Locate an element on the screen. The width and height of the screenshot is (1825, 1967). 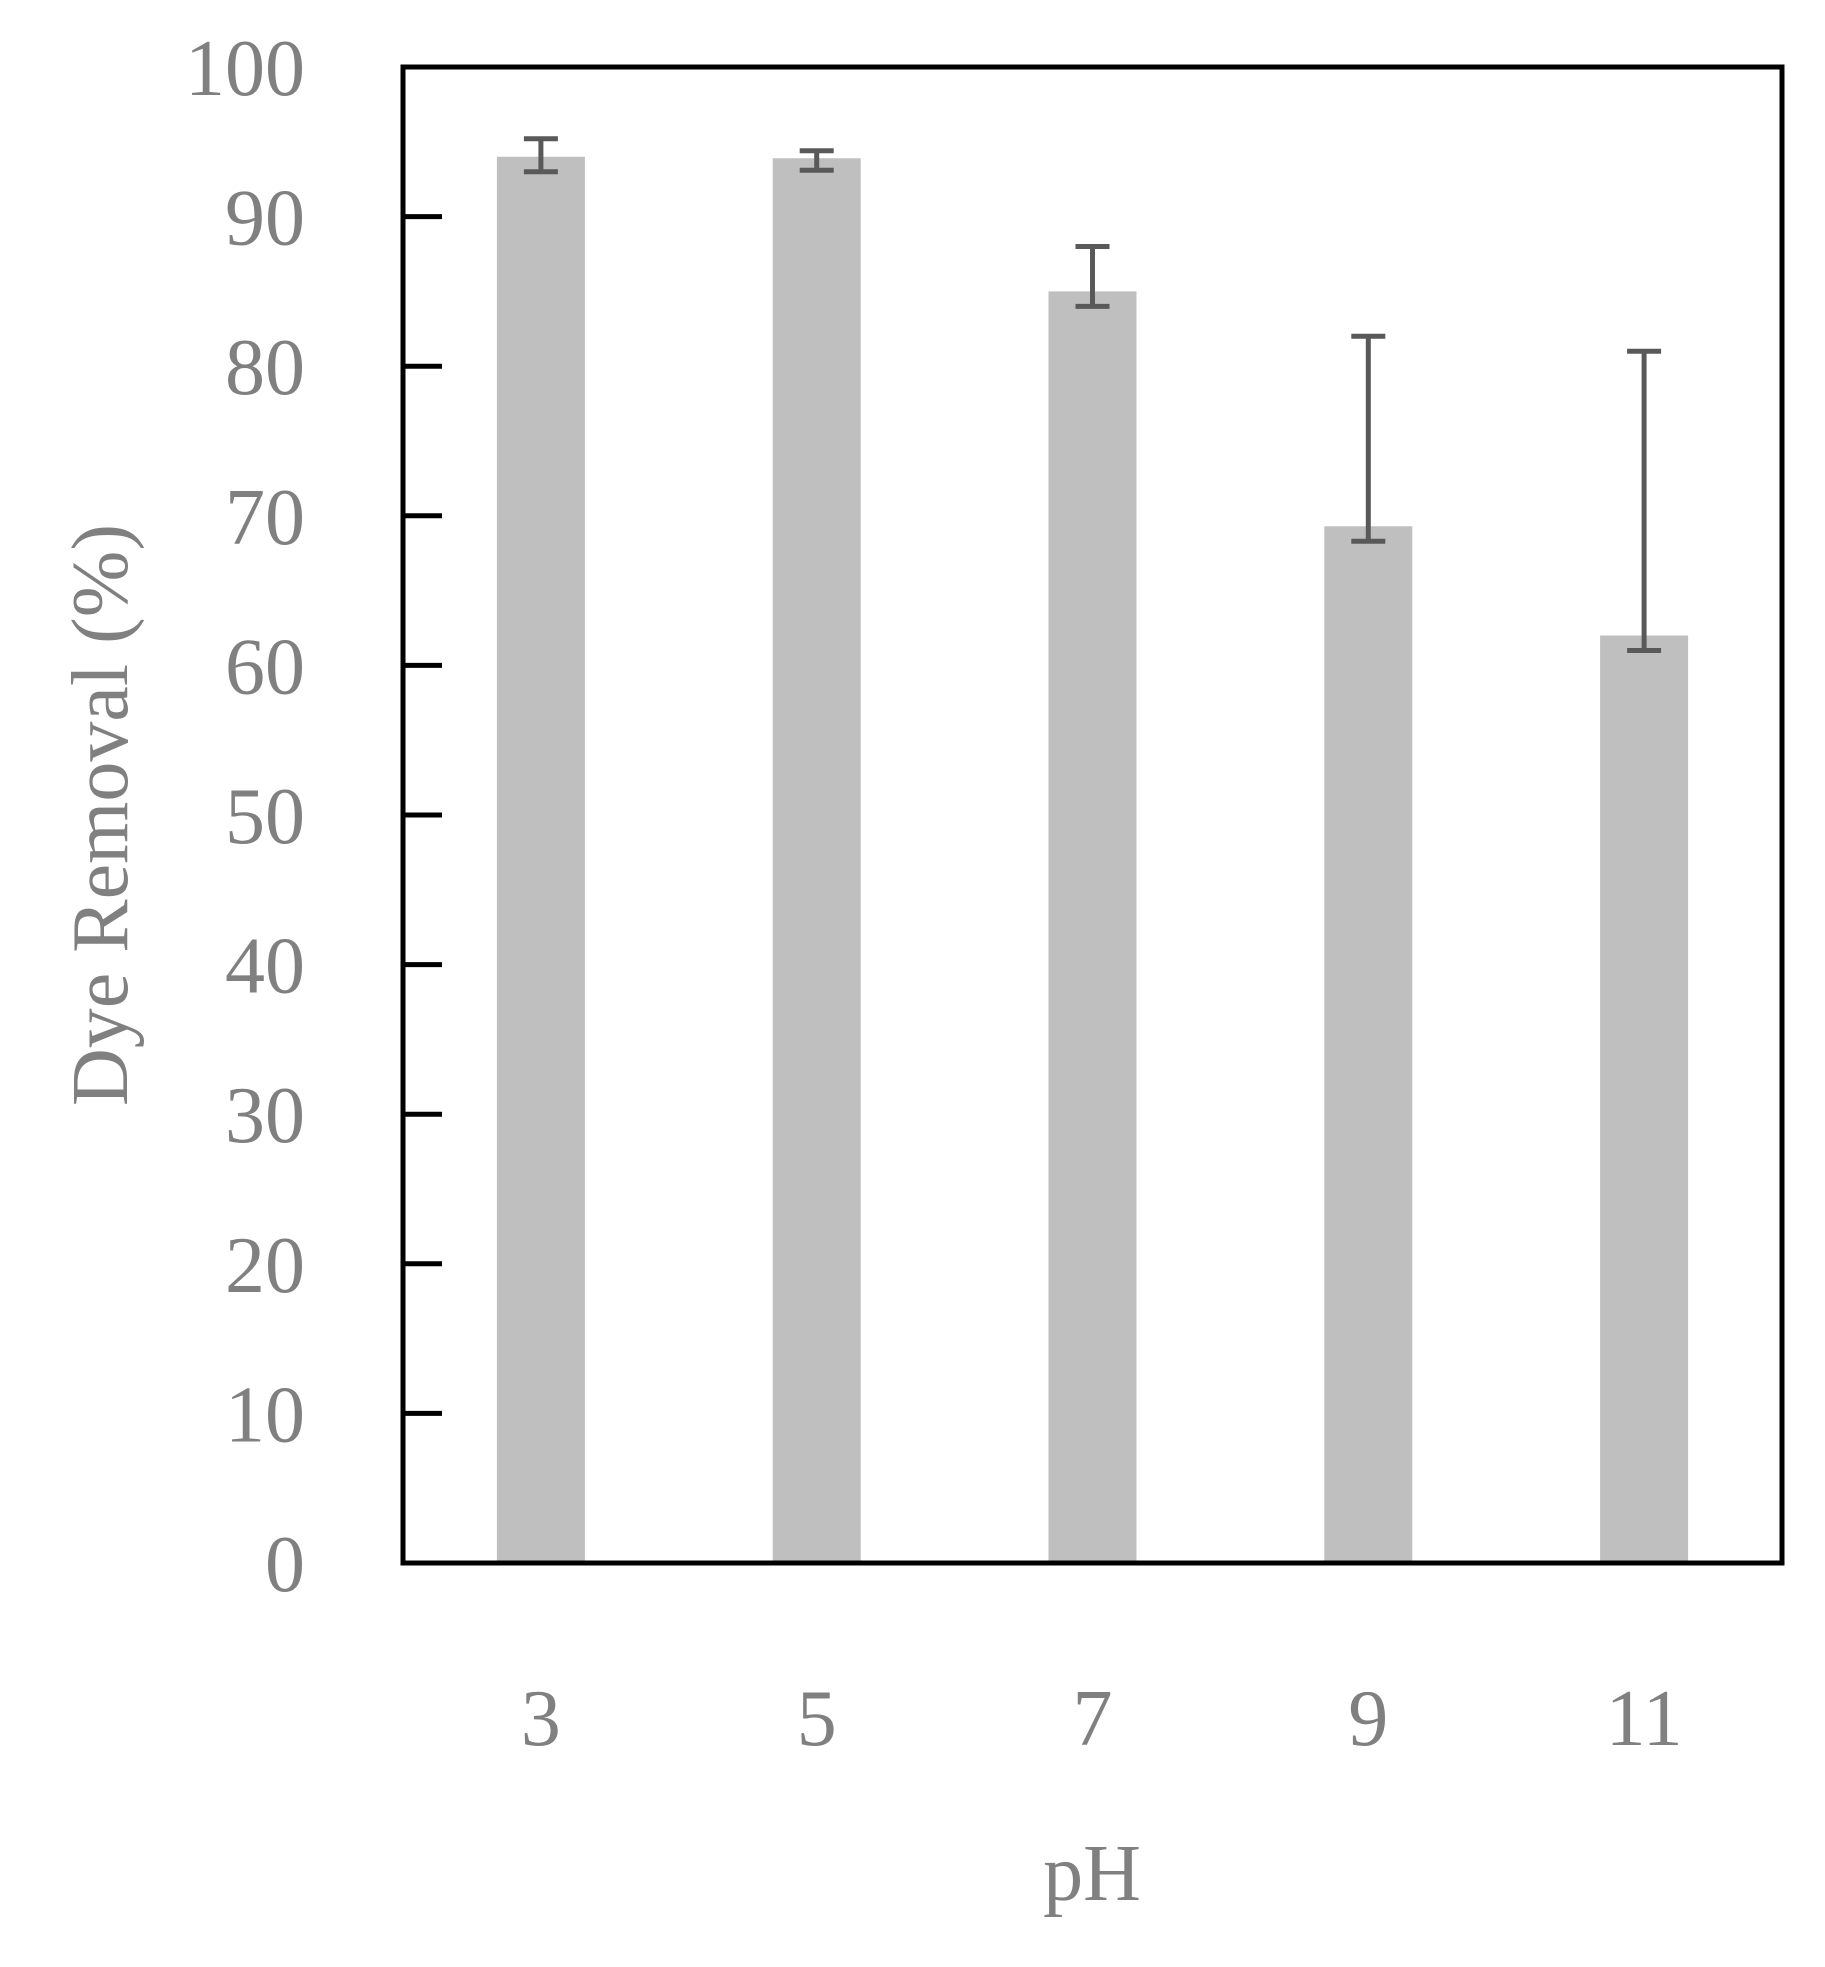
x-axis-title: pH is located at coordinates (1092, 1874).